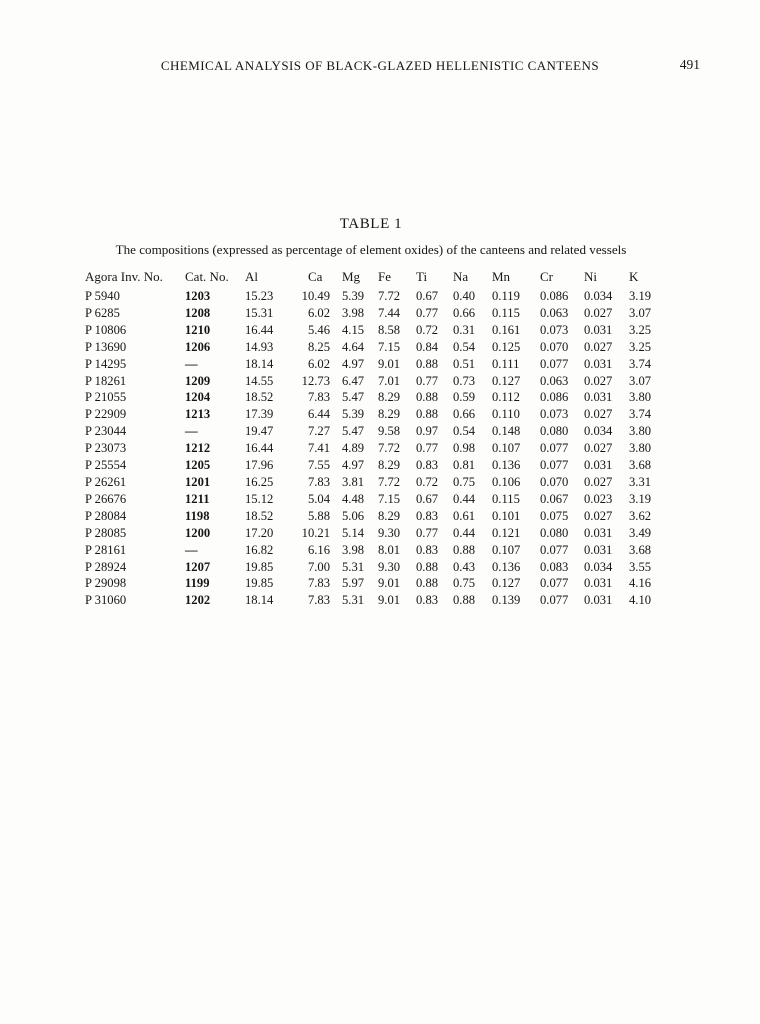  What do you see at coordinates (106, 583) in the screenshot?
I see `agora-inv-no-cell: P 29098` at bounding box center [106, 583].